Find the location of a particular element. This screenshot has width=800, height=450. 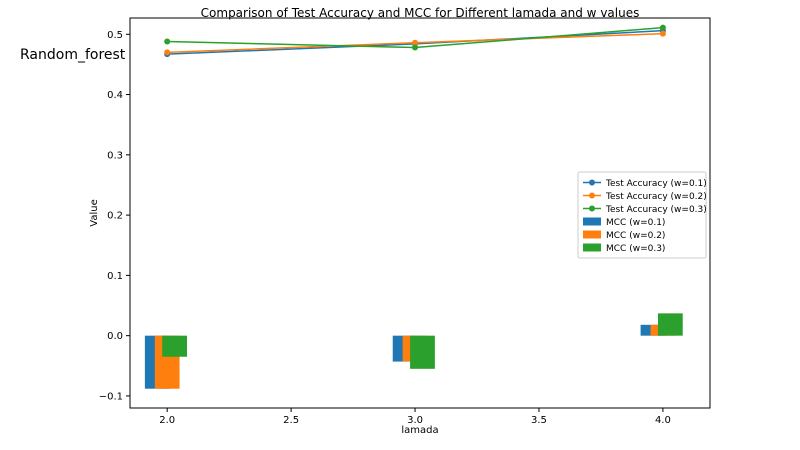

y-tick-label: 0.3 is located at coordinates (115, 155).